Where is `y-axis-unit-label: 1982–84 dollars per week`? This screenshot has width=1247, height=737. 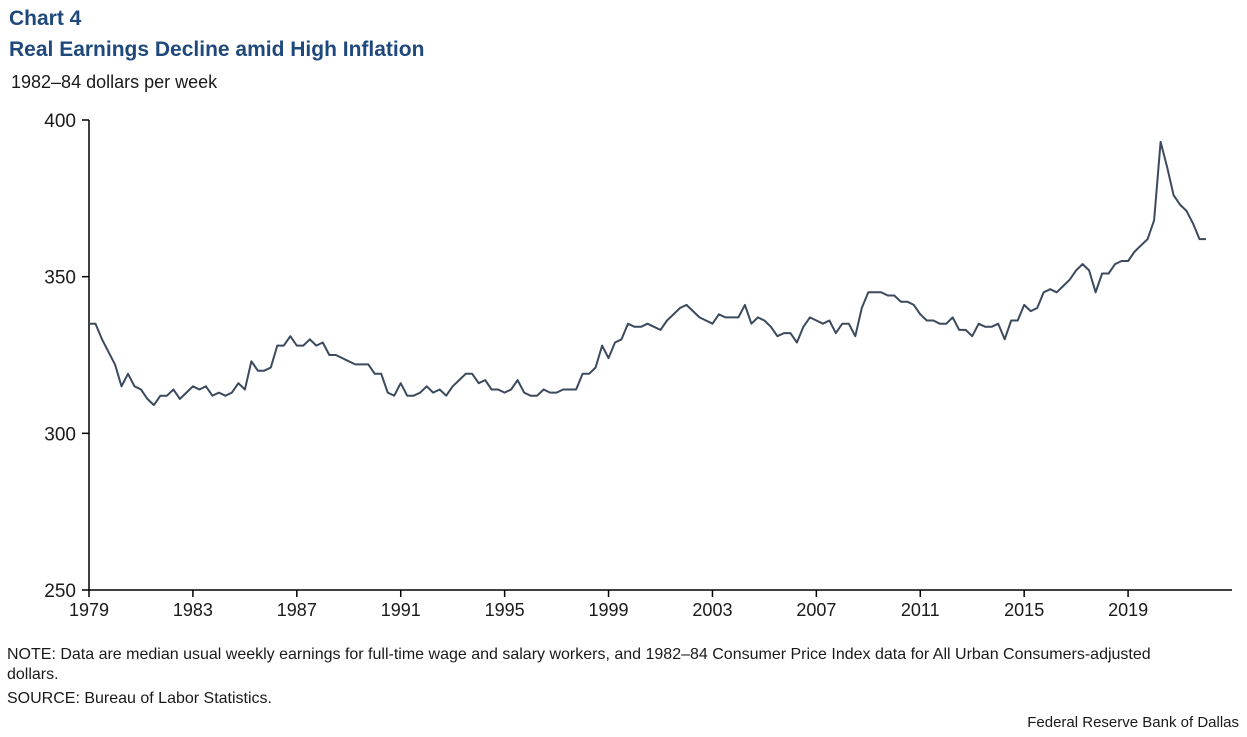 y-axis-unit-label: 1982–84 dollars per week is located at coordinates (114, 82).